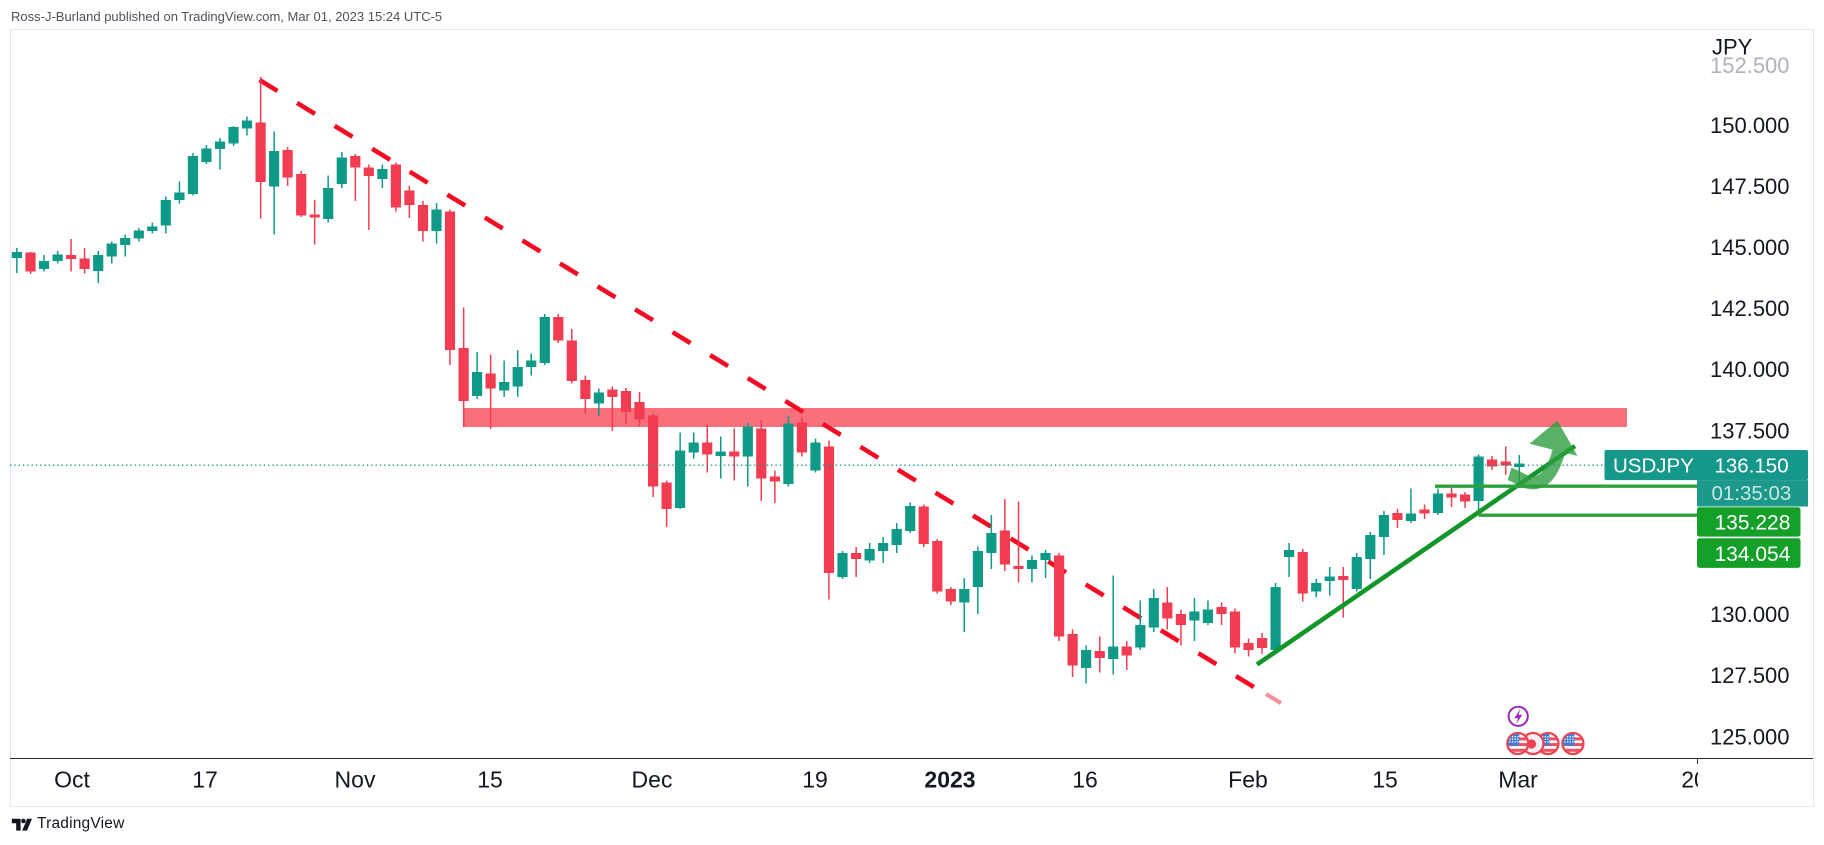 The image size is (1824, 845). What do you see at coordinates (1248, 780) in the screenshot?
I see `svg-text: Feb` at bounding box center [1248, 780].